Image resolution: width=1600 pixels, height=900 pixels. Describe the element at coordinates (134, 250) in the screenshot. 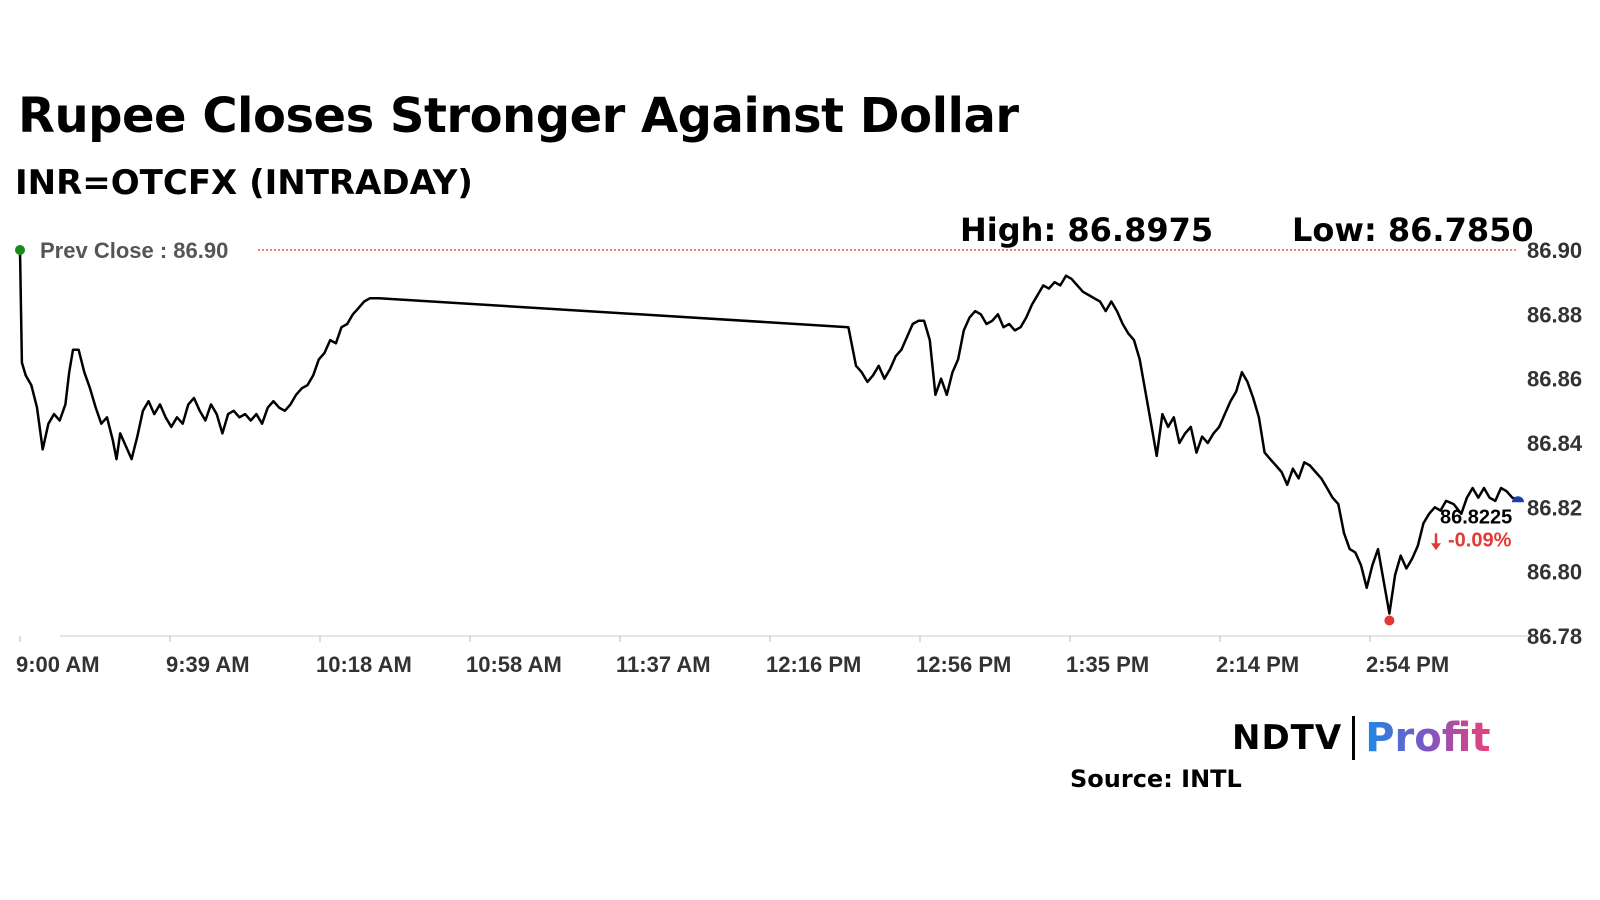

I see `prev-close-label: Prev Close : 86.90` at that location.